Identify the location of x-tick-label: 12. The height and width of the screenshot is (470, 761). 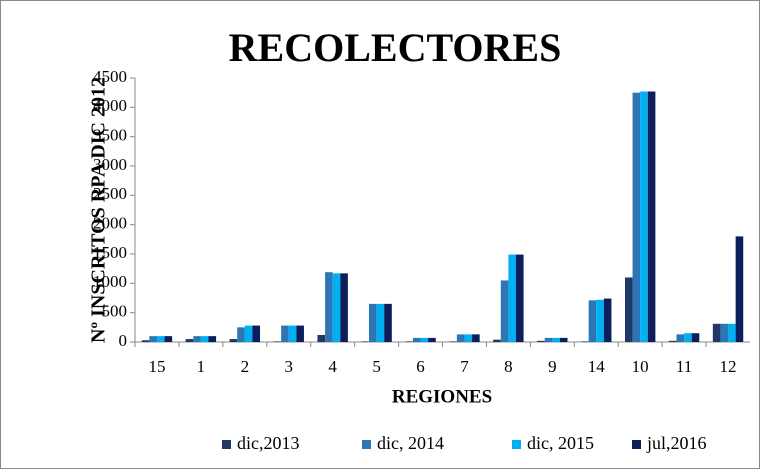
(728, 366).